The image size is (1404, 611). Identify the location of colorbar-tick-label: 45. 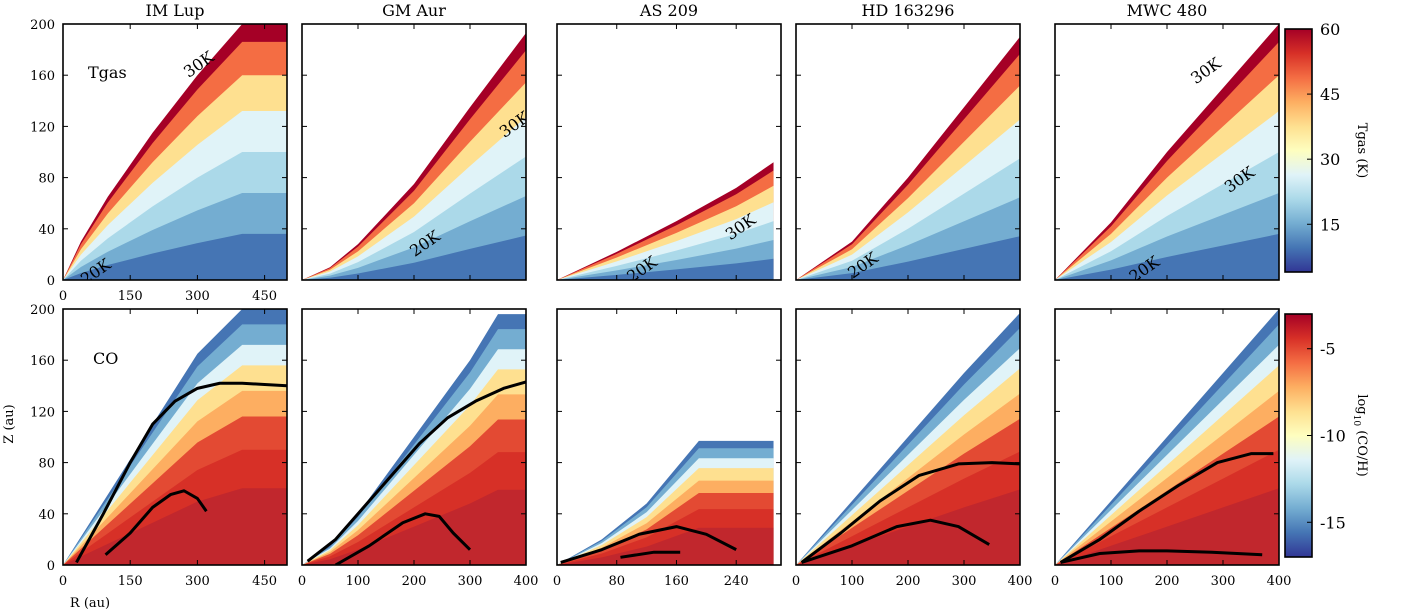
(1330, 94).